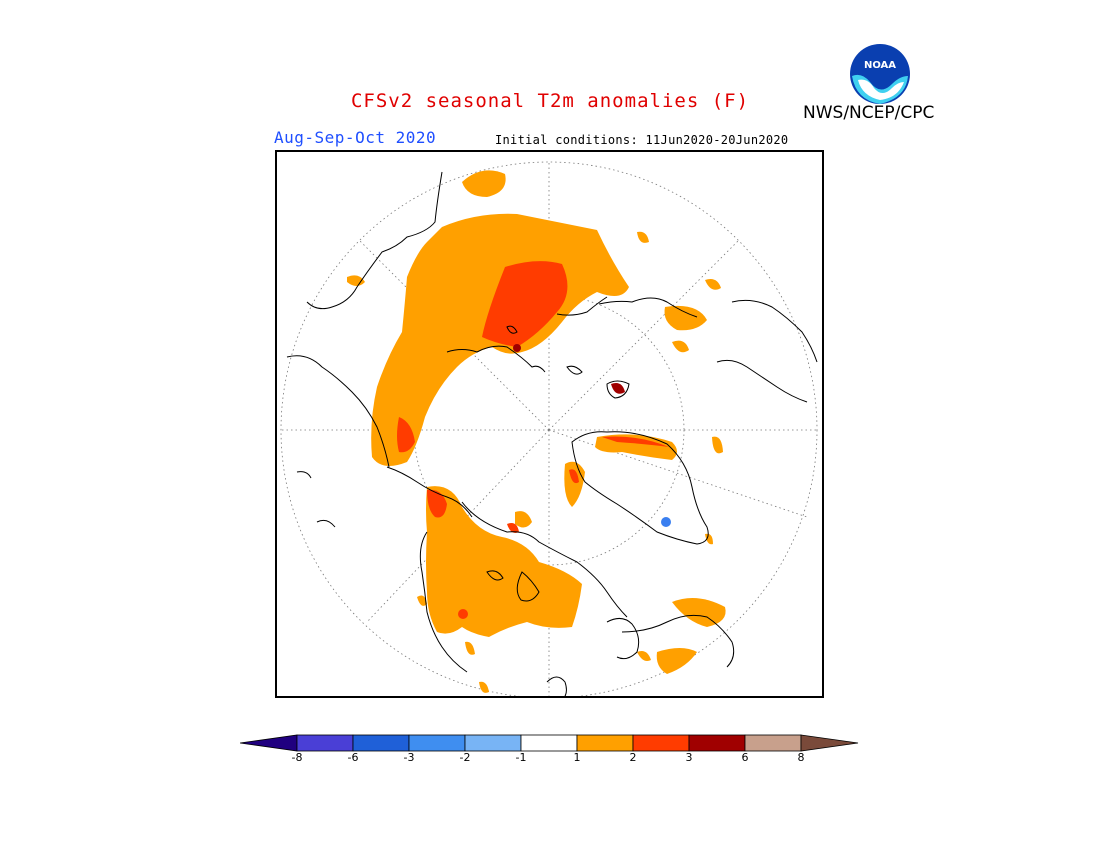 Image resolution: width=1100 pixels, height=850 pixels. What do you see at coordinates (642, 140) in the screenshot?
I see `initial-conditions: Initial conditions: 11Jun2020-20Jun2020` at bounding box center [642, 140].